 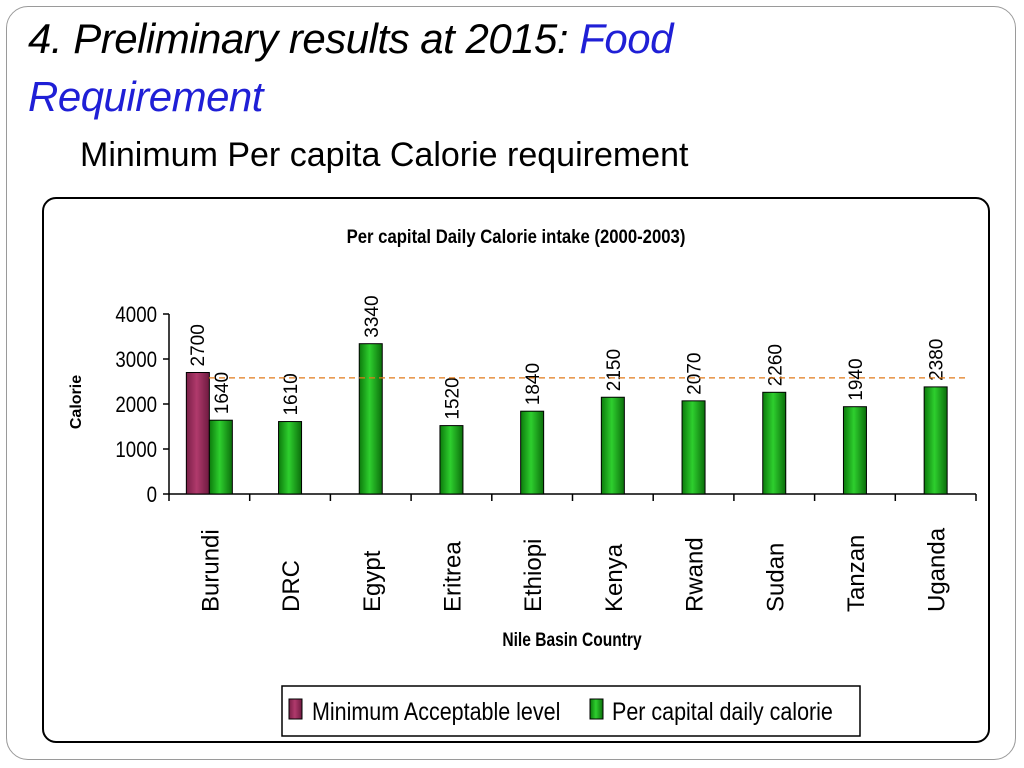 I want to click on y-axis-label: Calorie, so click(x=76, y=402).